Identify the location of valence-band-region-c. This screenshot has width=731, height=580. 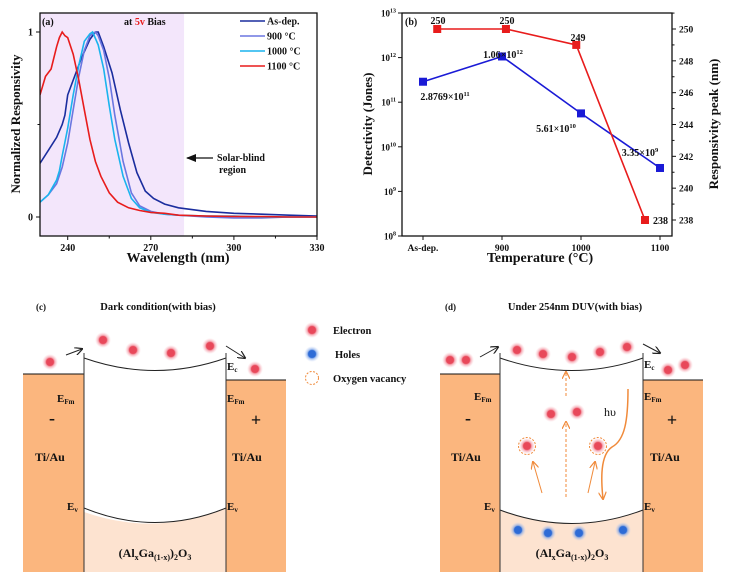
(155, 540).